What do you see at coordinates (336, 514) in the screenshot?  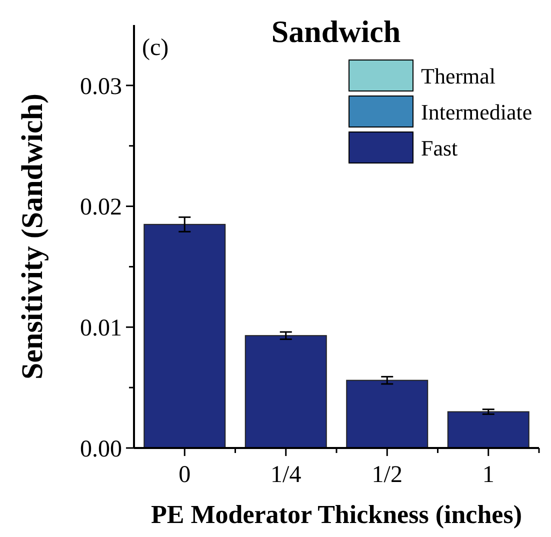 I see `x-axis-title: PE Moderator Thickness (inches)` at bounding box center [336, 514].